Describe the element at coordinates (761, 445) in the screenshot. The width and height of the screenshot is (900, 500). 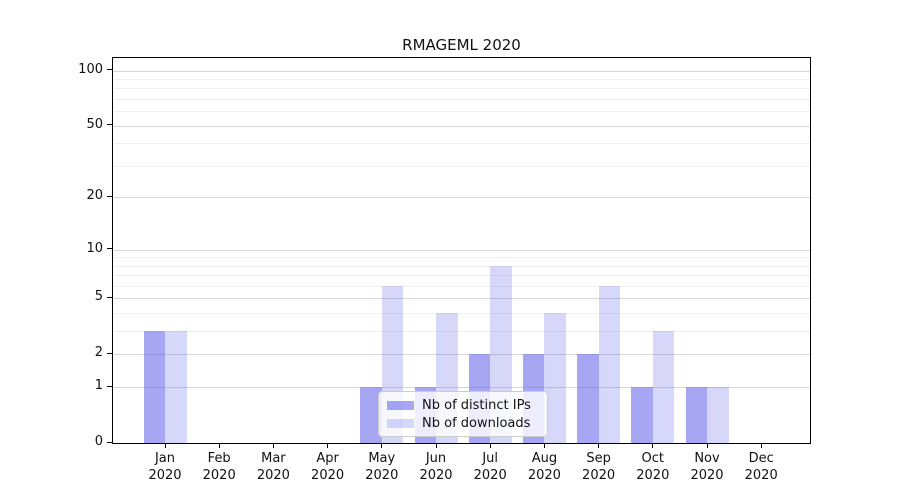
I see `x-tick-dec` at that location.